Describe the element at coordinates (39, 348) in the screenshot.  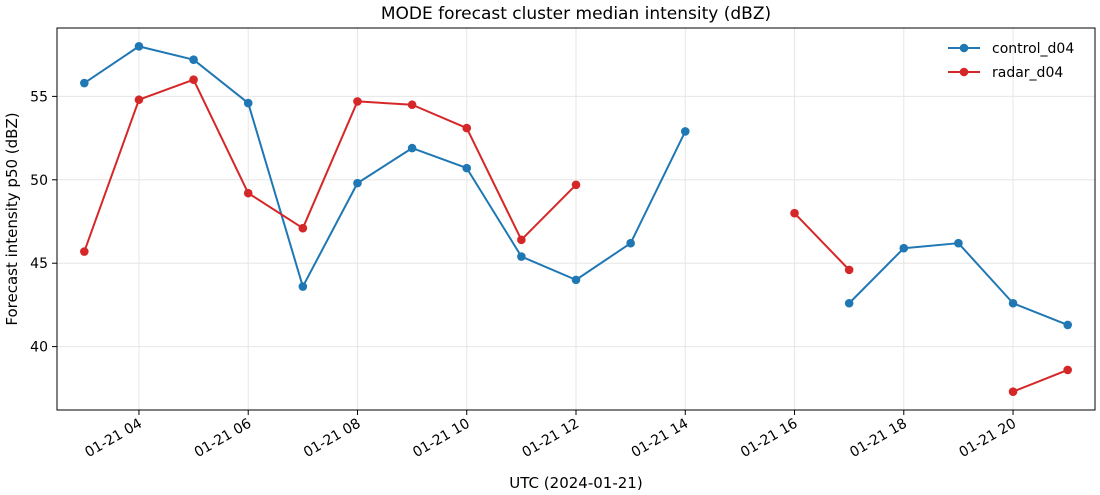
I see `y-tick-label: 40` at that location.